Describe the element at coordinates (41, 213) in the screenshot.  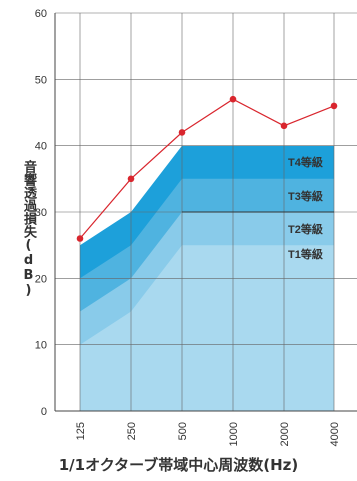
I see `y-tick-label: 30` at that location.